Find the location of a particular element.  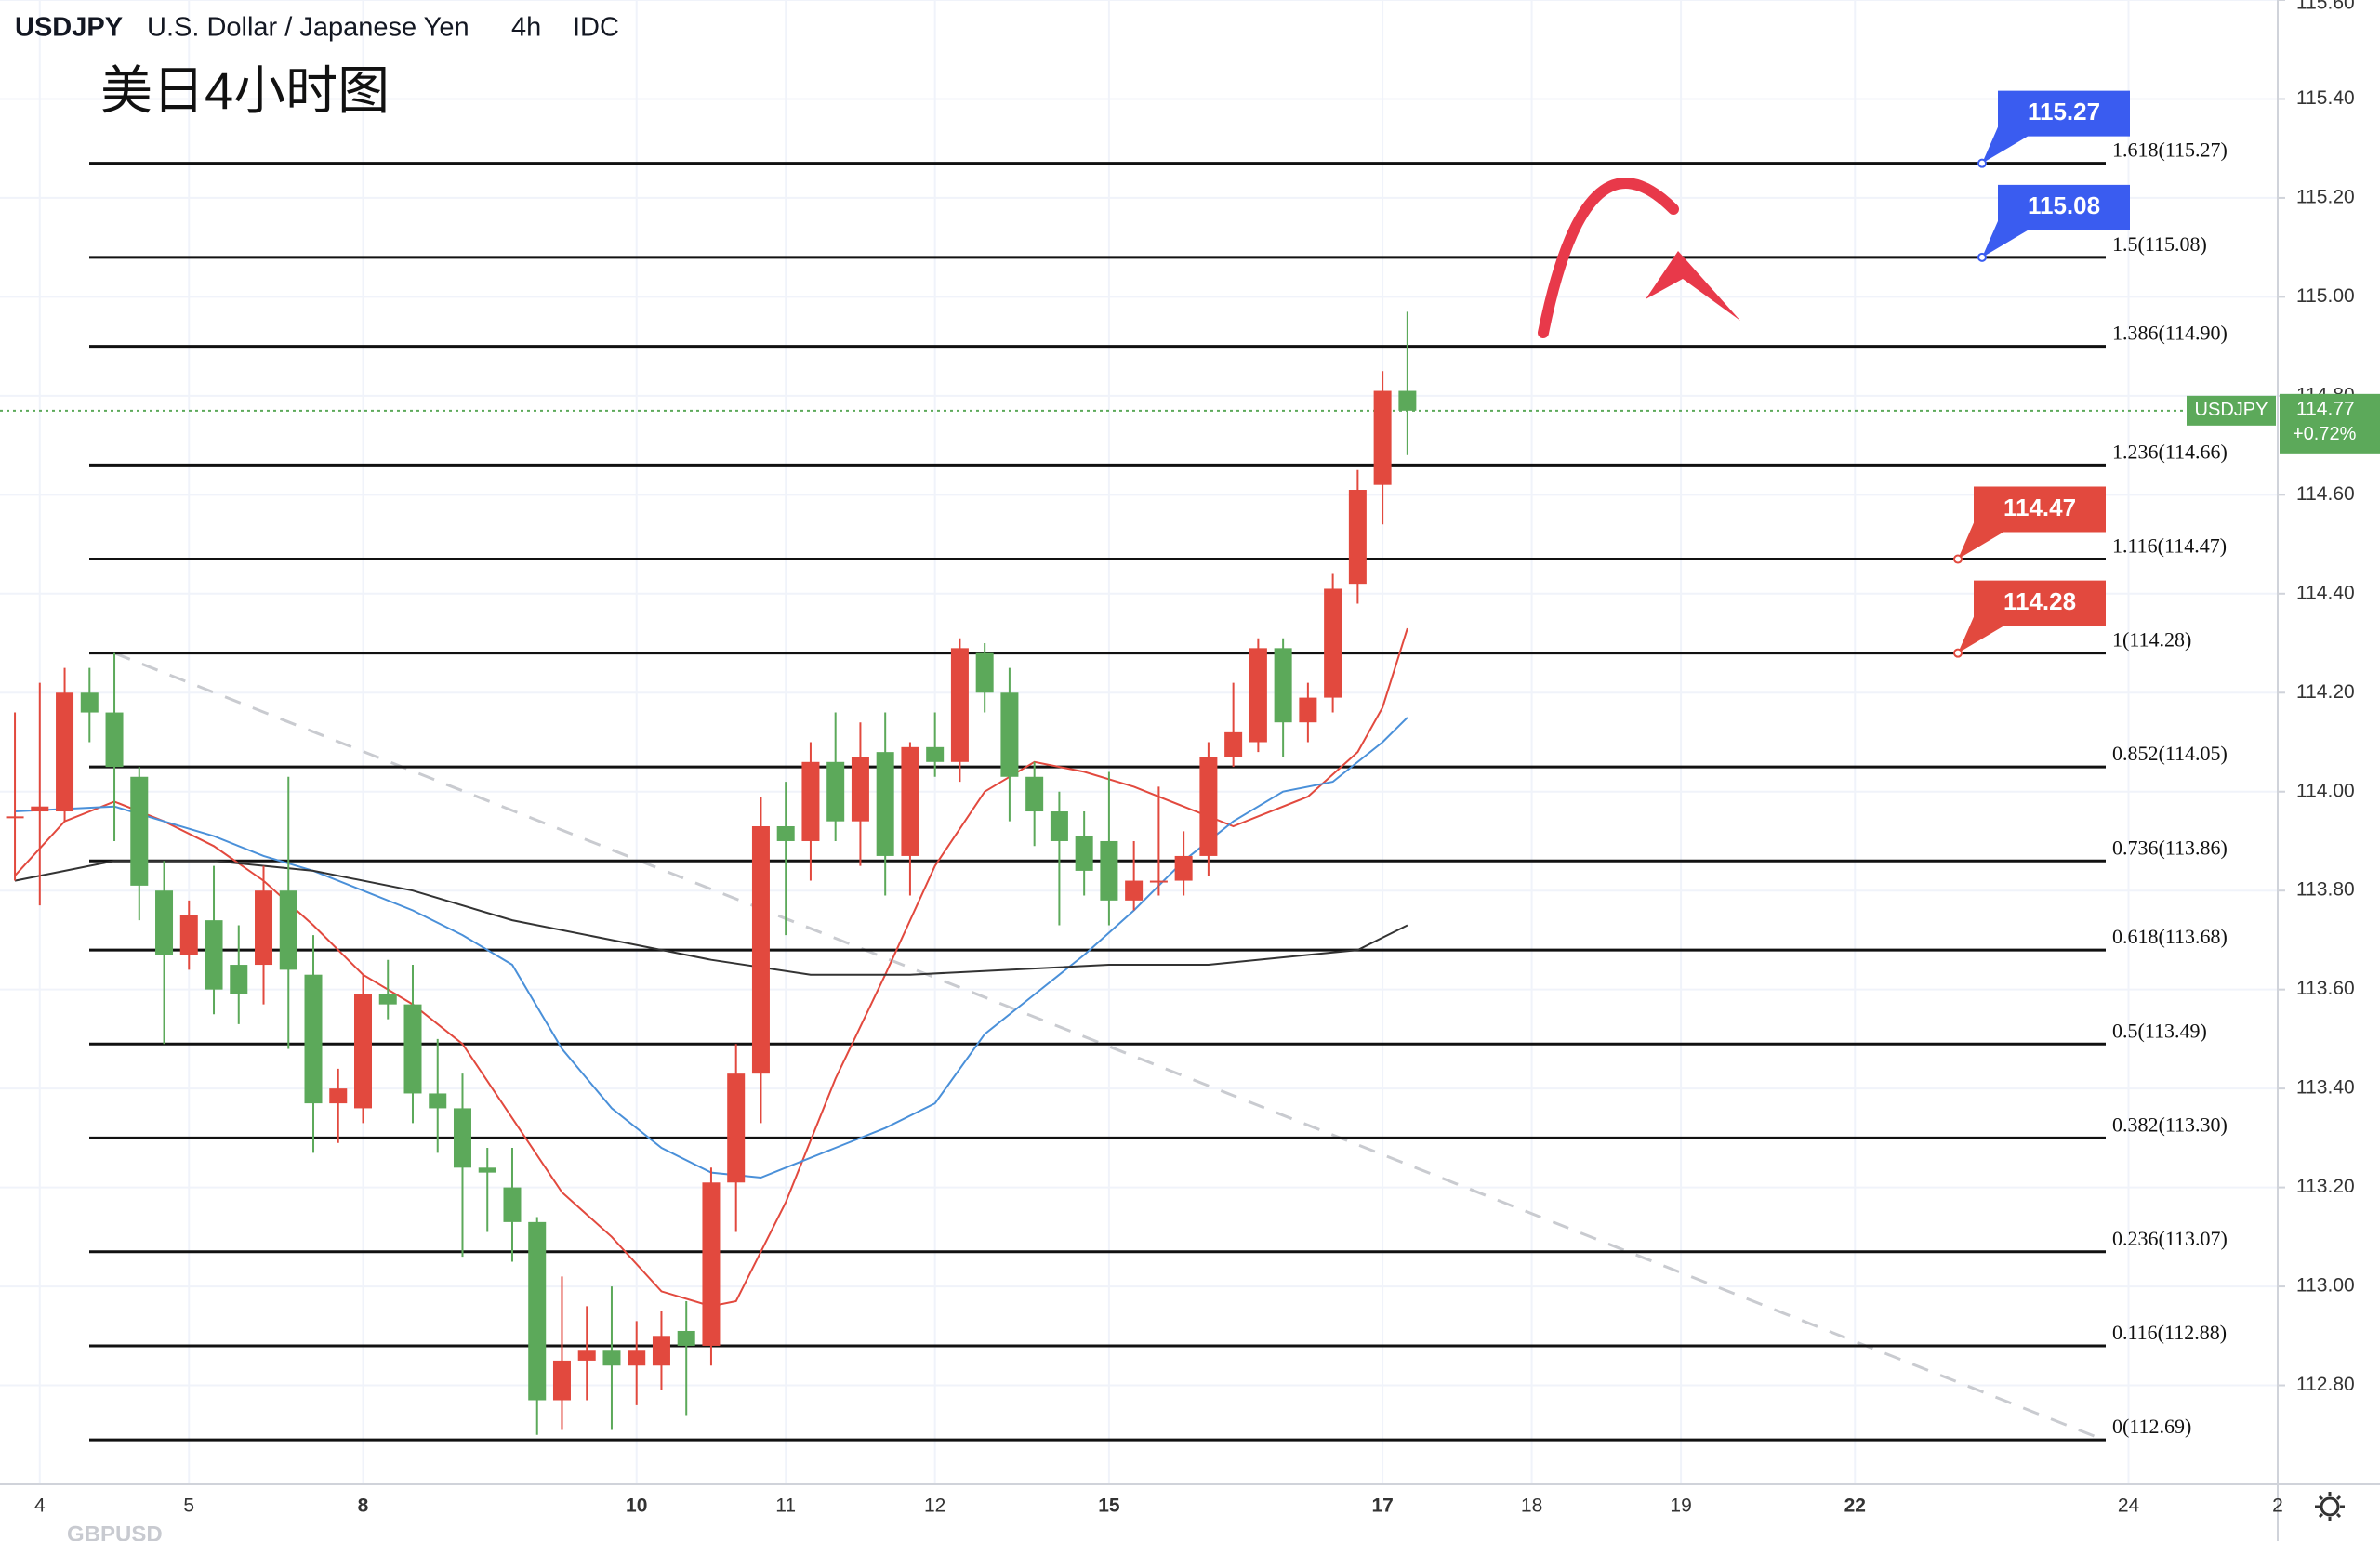

y-tick-label: 114.40 is located at coordinates (2325, 592).